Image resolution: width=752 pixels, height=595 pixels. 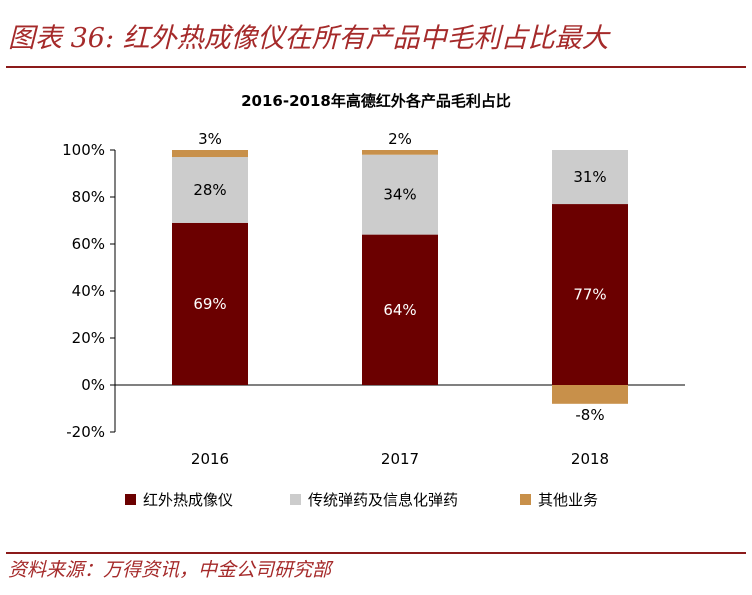 I want to click on legend-label: 红外热成像仪, so click(x=188, y=500).